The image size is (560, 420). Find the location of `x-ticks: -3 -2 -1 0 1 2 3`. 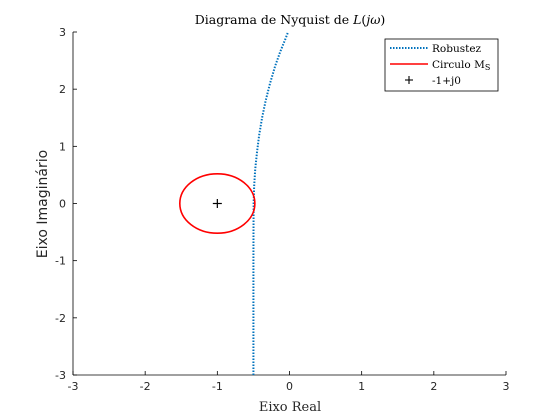

x-ticks: -3 -2 -1 0 1 2 3 is located at coordinates (289, 382).